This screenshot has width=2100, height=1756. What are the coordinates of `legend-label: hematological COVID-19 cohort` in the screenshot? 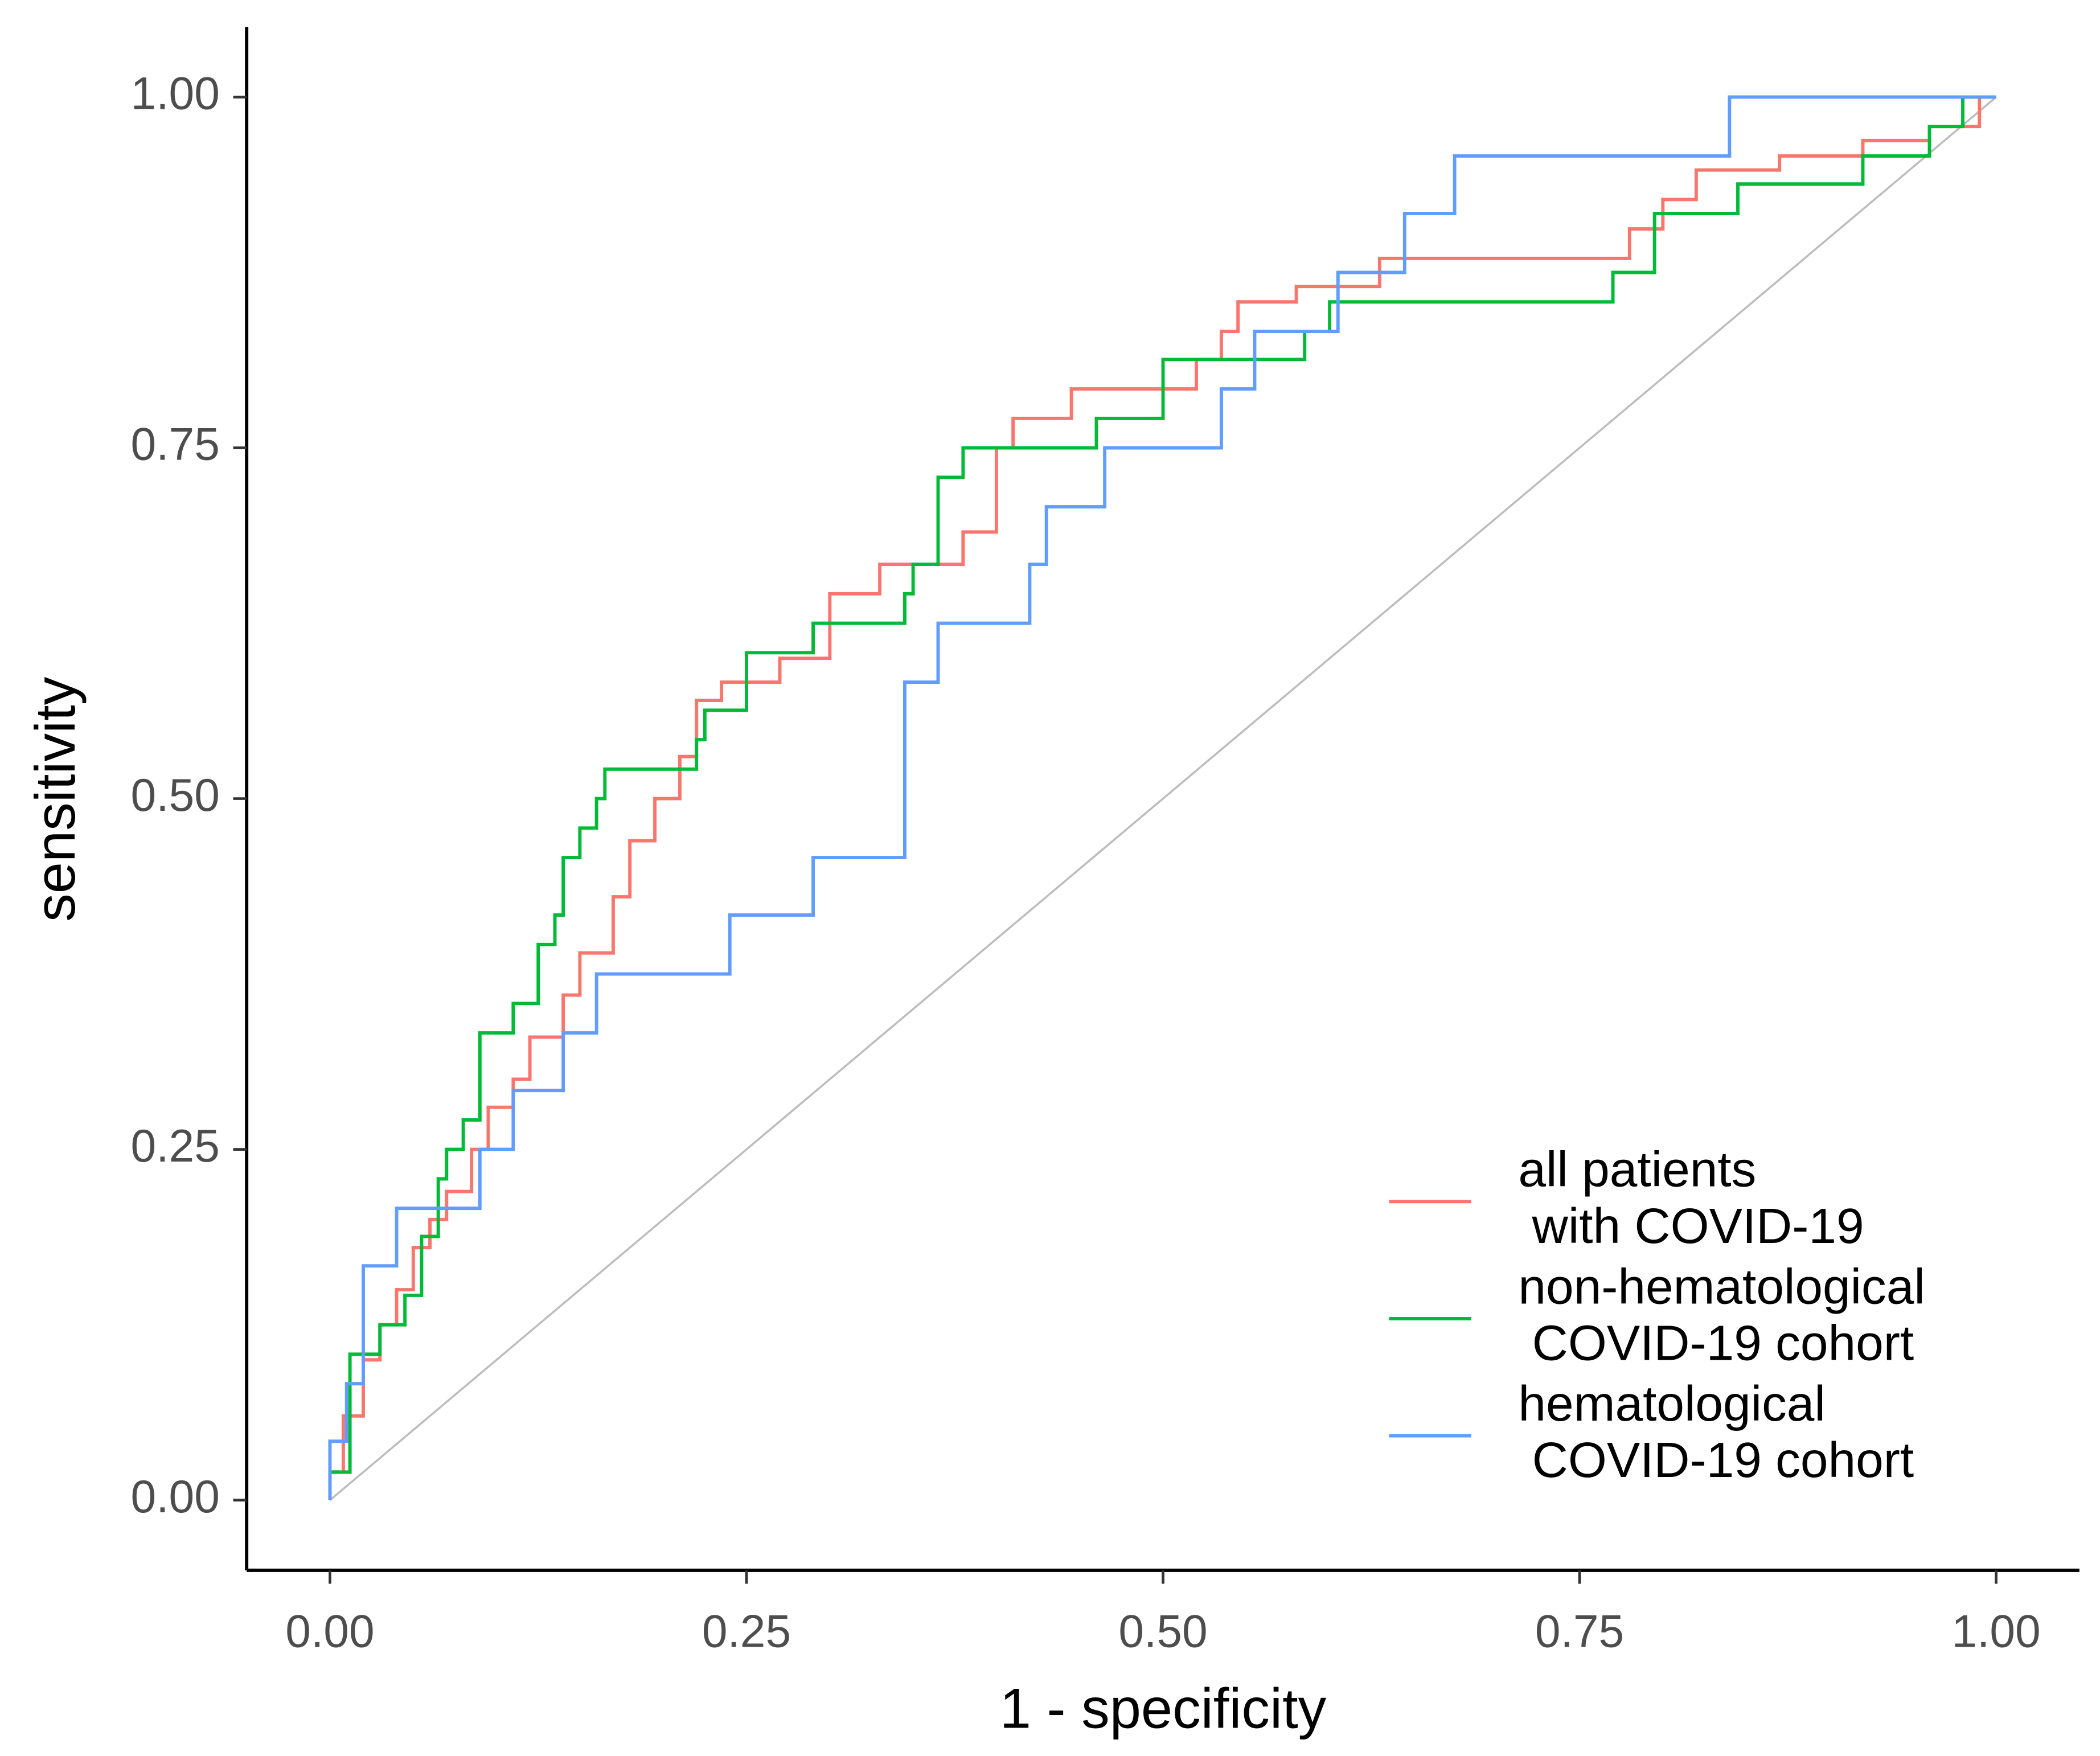 It's located at (1716, 1432).